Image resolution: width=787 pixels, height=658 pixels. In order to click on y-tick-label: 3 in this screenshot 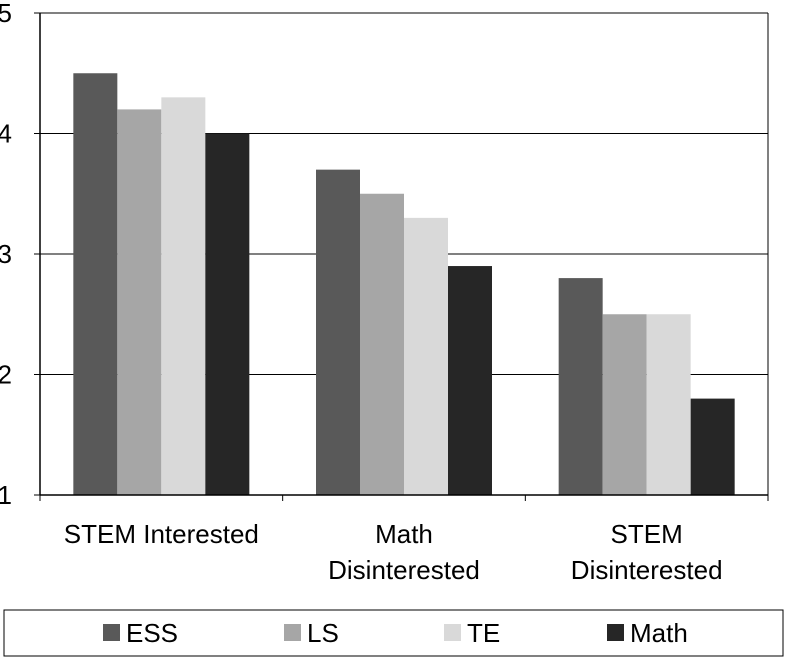, I will do `click(6, 254)`.